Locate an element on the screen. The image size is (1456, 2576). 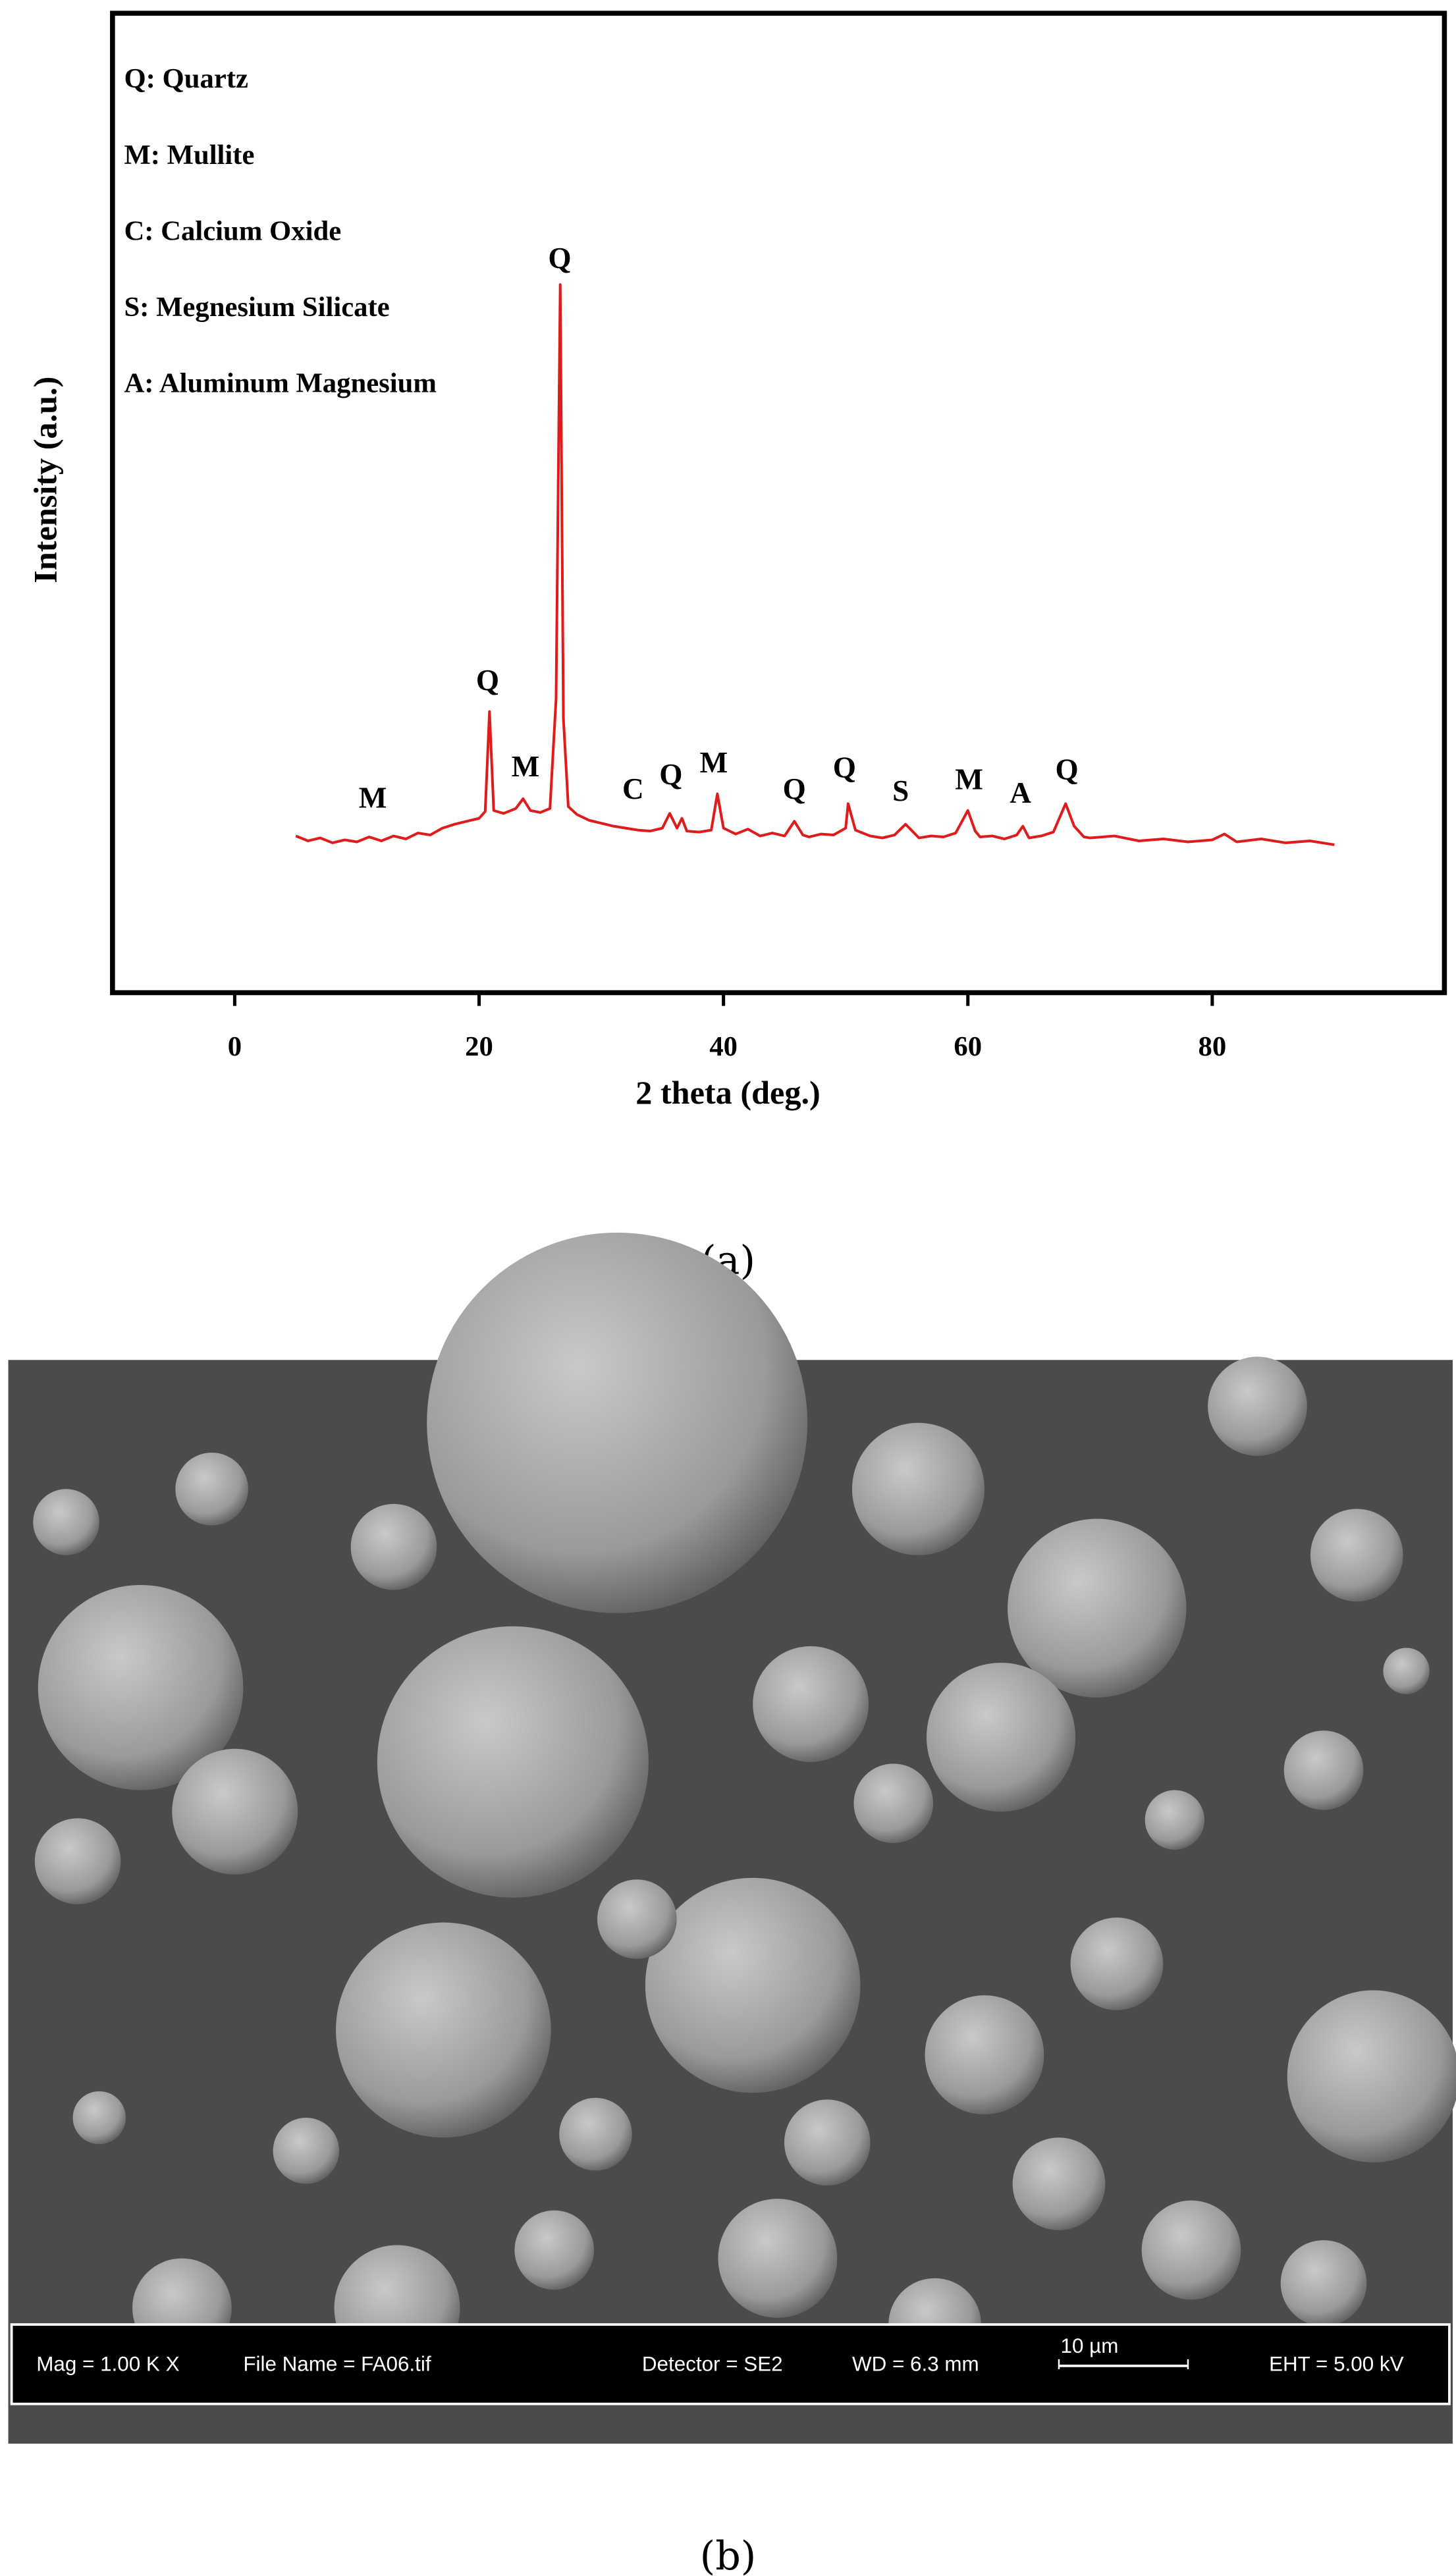
peak-label: C is located at coordinates (633, 788).